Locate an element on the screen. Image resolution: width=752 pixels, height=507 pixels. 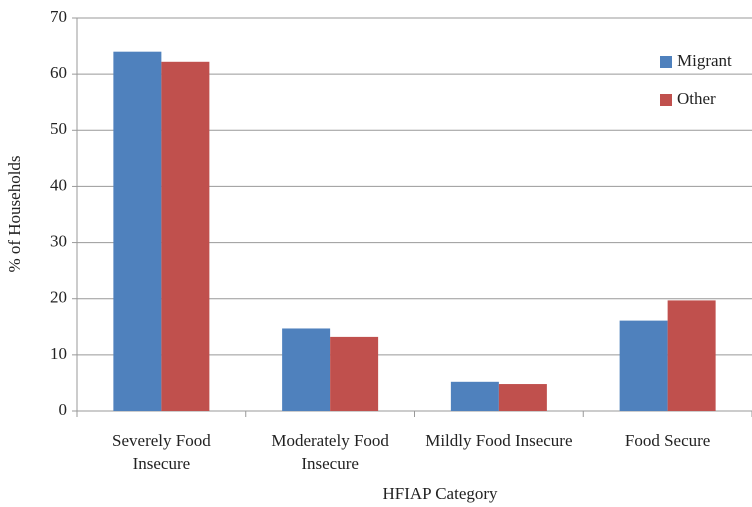
y-tick-label: 30 is located at coordinates (58, 240).